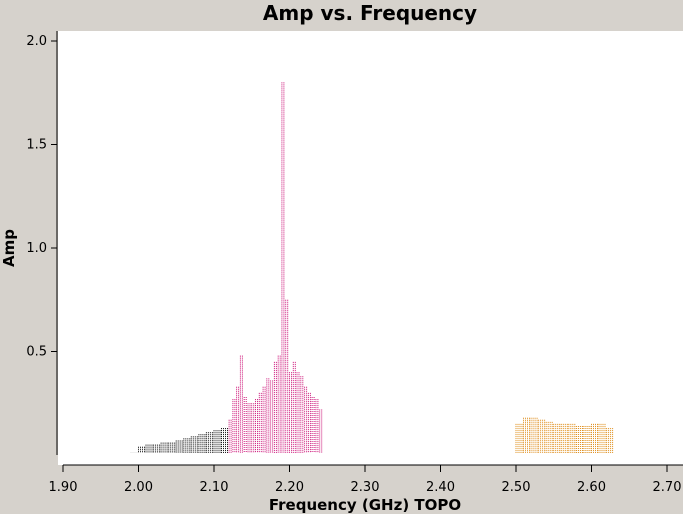  Describe the element at coordinates (667, 487) in the screenshot. I see `x-tick-label: 2.70` at that location.